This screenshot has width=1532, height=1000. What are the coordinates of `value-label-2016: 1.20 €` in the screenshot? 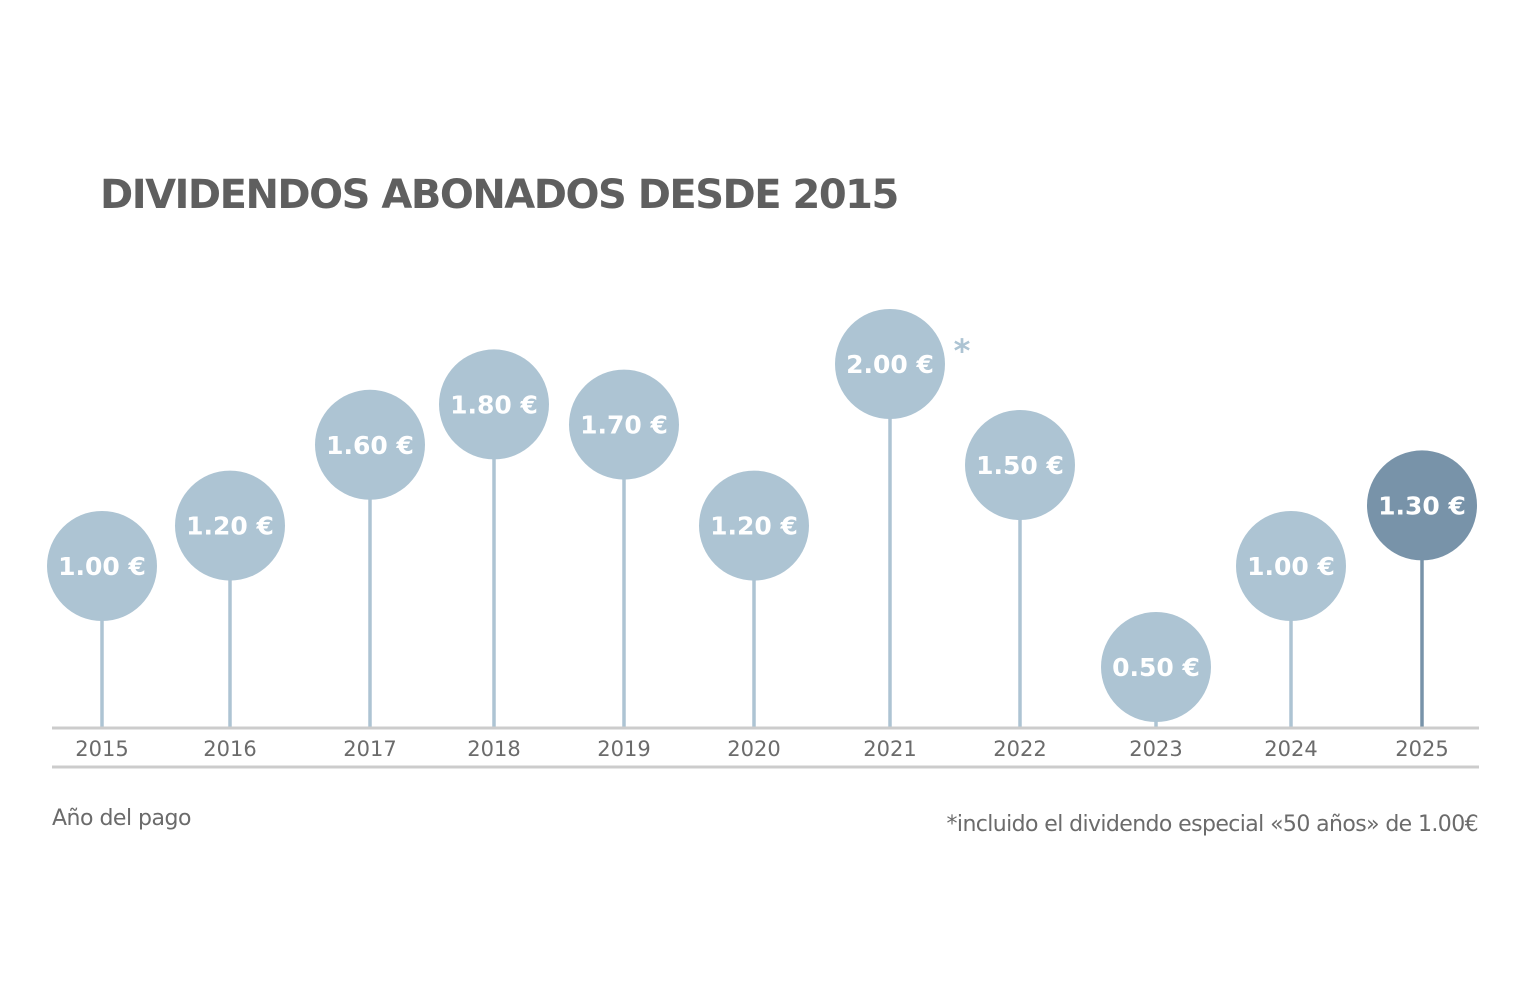 It's located at (230, 526).